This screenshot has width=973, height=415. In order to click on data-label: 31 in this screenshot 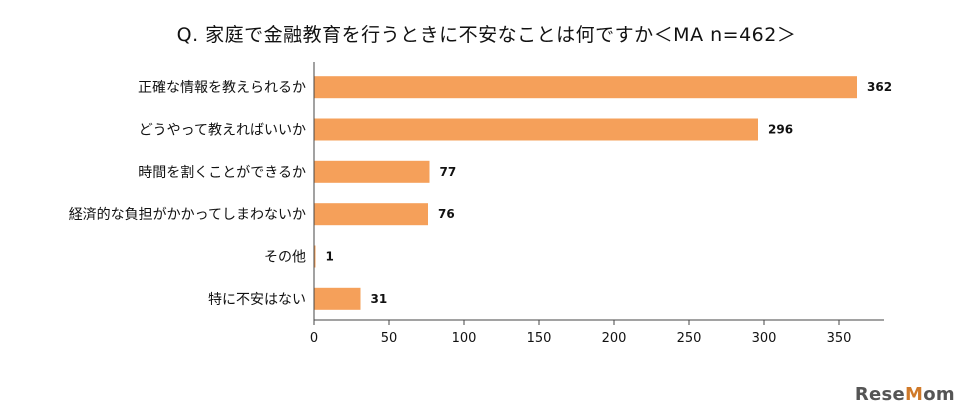, I will do `click(379, 299)`.